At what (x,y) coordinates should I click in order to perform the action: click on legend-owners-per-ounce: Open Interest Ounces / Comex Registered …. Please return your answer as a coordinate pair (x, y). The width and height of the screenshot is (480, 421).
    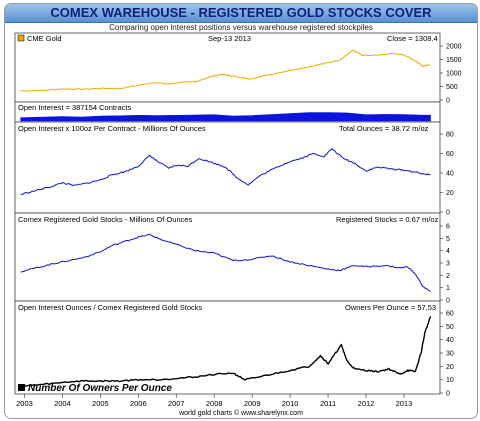
    Looking at the image, I should click on (110, 307).